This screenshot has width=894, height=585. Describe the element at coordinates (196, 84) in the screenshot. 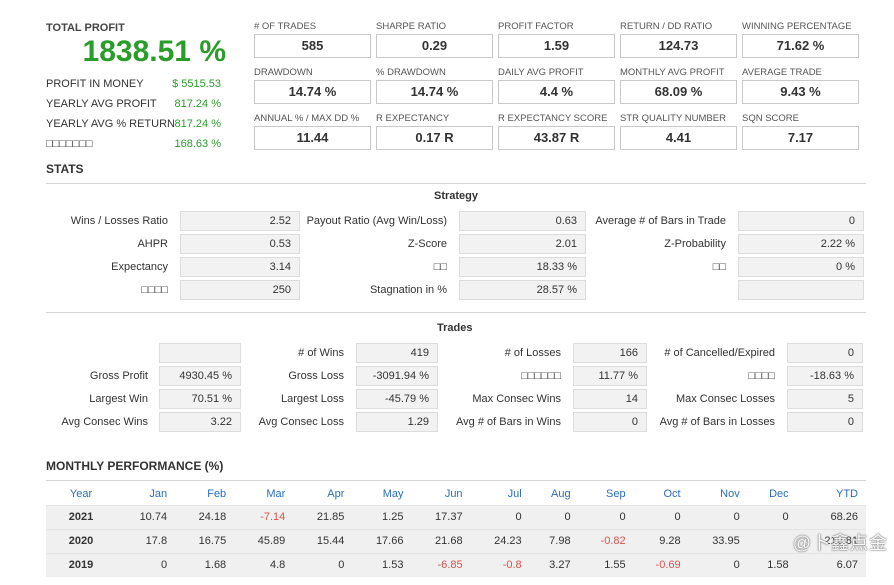

I see `kv-value: $ 5515.53` at that location.